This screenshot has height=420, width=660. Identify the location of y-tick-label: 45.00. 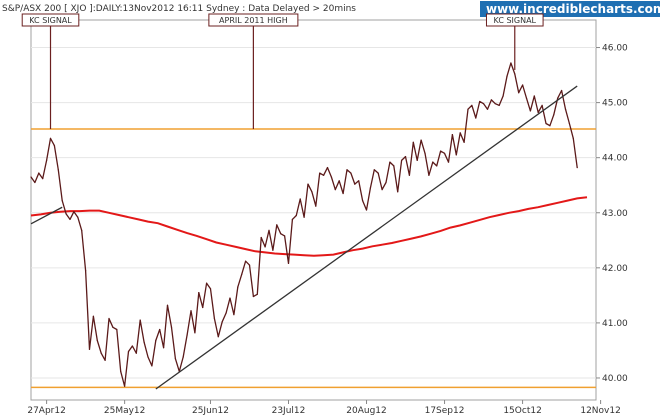
(615, 104).